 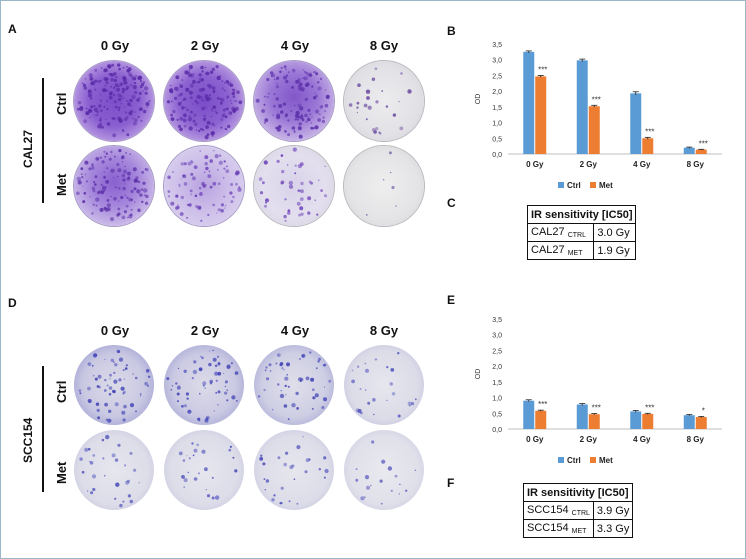 What do you see at coordinates (384, 470) in the screenshot?
I see `dish-scc154-met-8gy` at bounding box center [384, 470].